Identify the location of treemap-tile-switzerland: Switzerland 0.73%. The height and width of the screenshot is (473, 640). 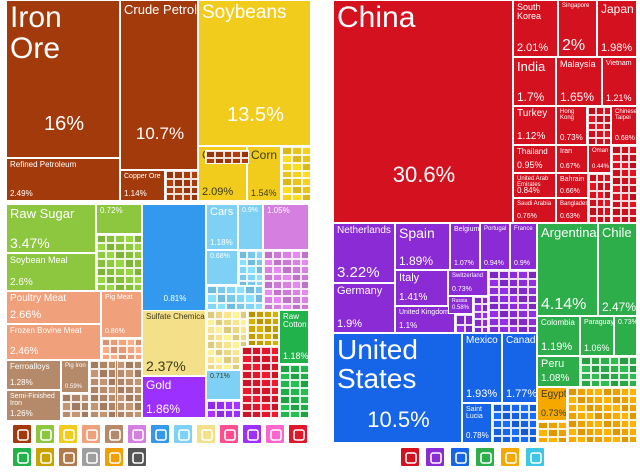
(468, 283).